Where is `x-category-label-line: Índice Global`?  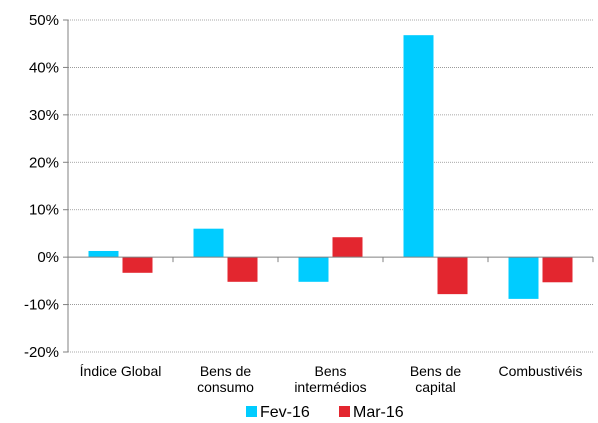
x-category-label-line: Índice Global is located at coordinates (121, 371).